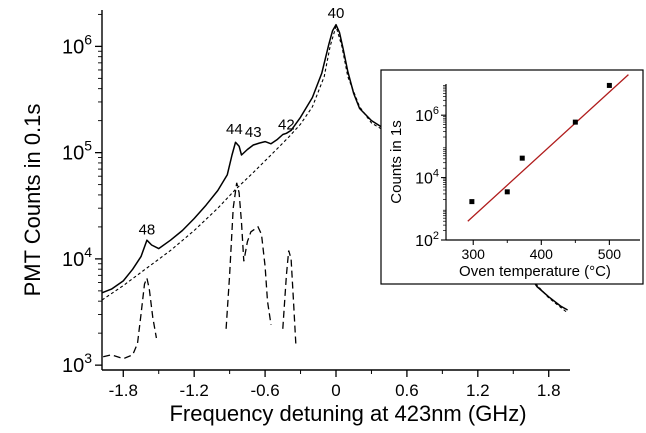  I want to click on y-tick-label: 10⁵, so click(77, 151).